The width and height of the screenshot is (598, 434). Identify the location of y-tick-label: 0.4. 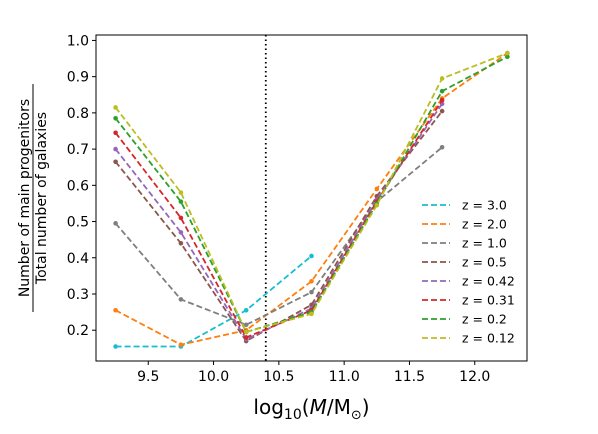
(78, 259).